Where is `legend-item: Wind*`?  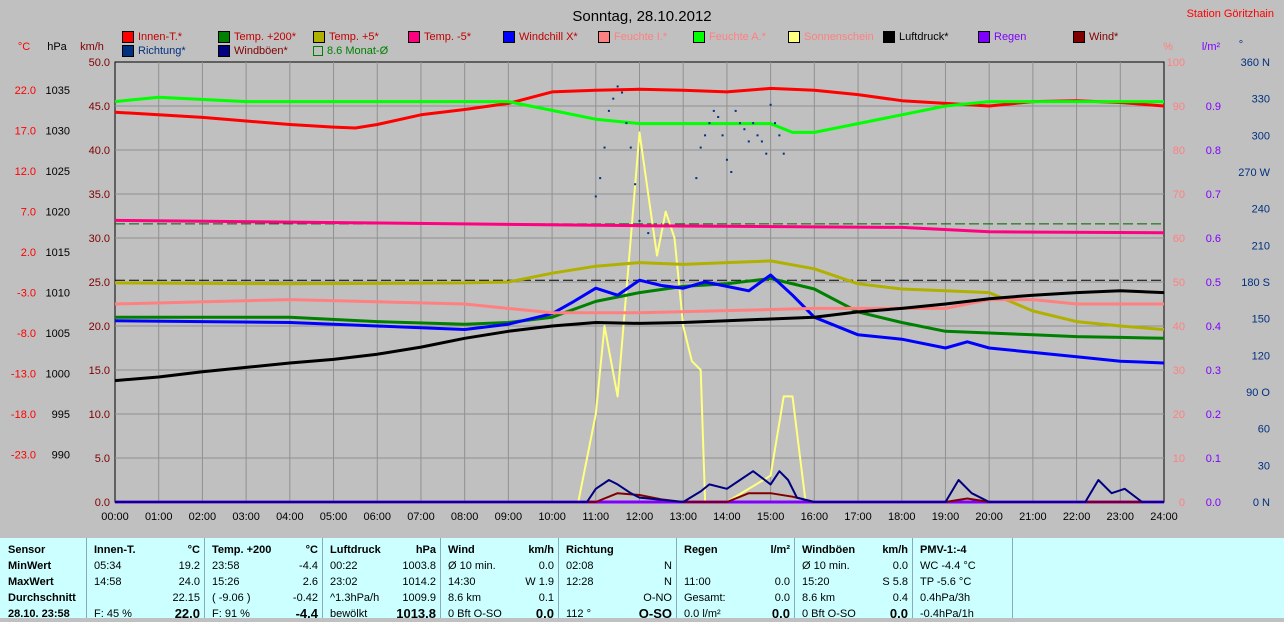 legend-item: Wind* is located at coordinates (1095, 37).